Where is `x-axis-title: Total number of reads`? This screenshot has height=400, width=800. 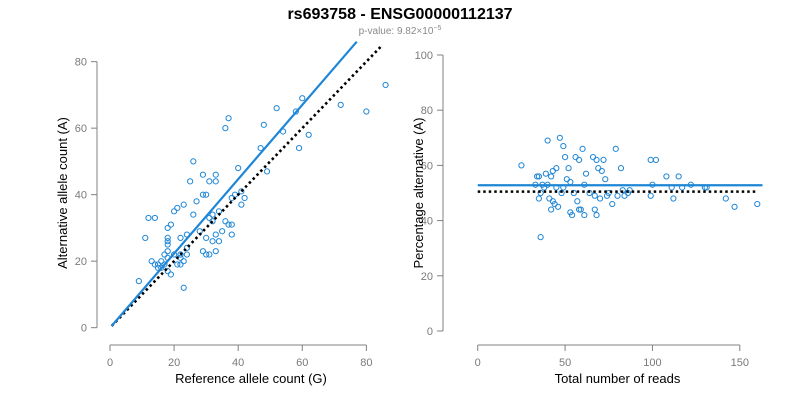 x-axis-title: Total number of reads is located at coordinates (618, 378).